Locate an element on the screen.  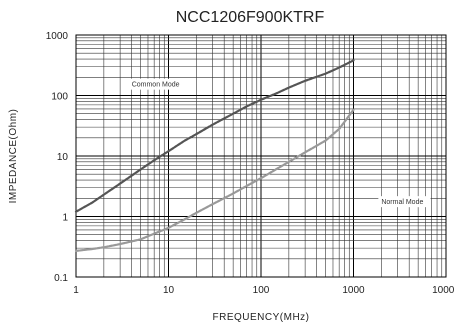
chart-title: NCC1206F900KTRF is located at coordinates (250, 17).